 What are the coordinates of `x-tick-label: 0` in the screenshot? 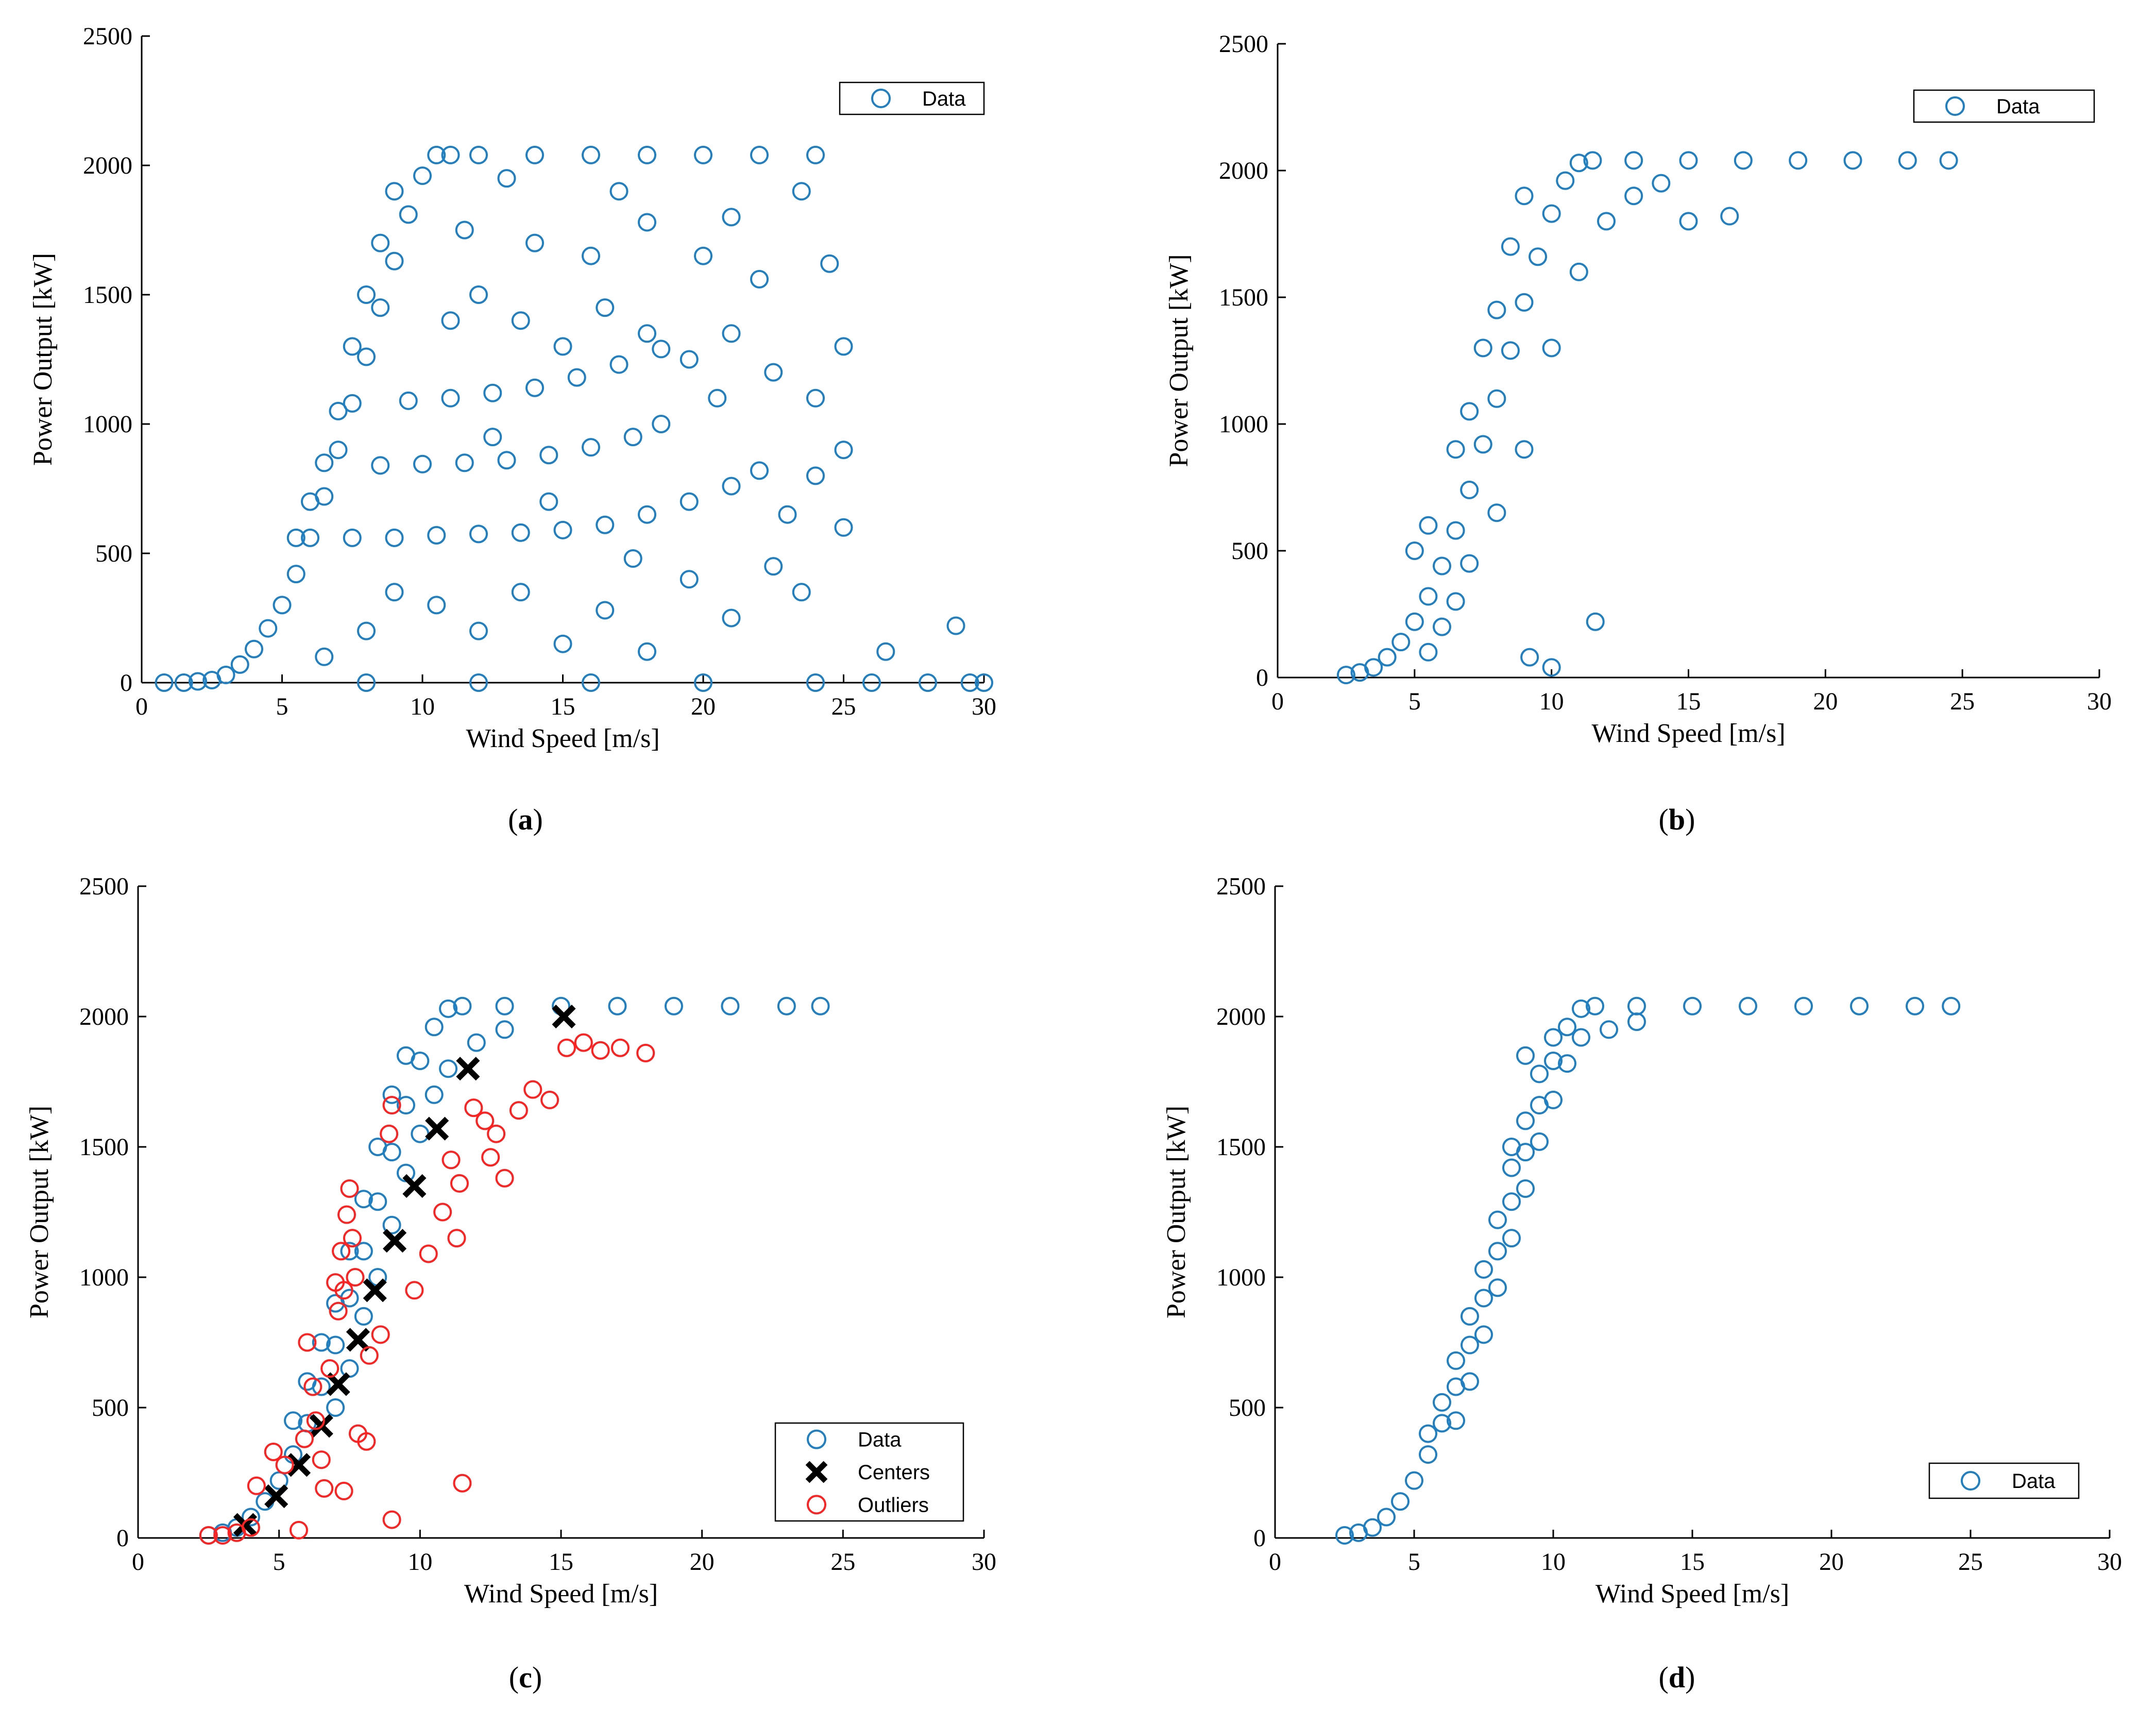 It's located at (1277, 701).